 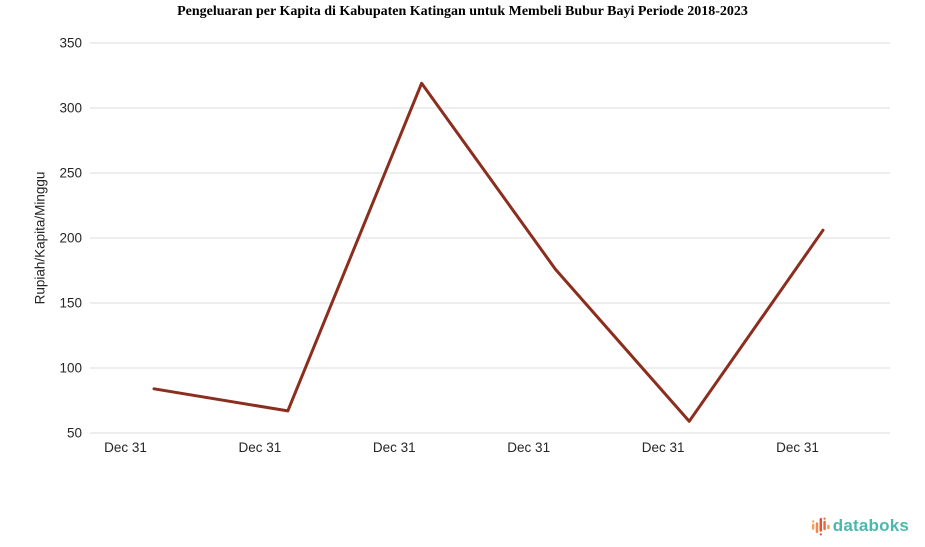 What do you see at coordinates (74, 433) in the screenshot?
I see `y-tick-label: 50` at bounding box center [74, 433].